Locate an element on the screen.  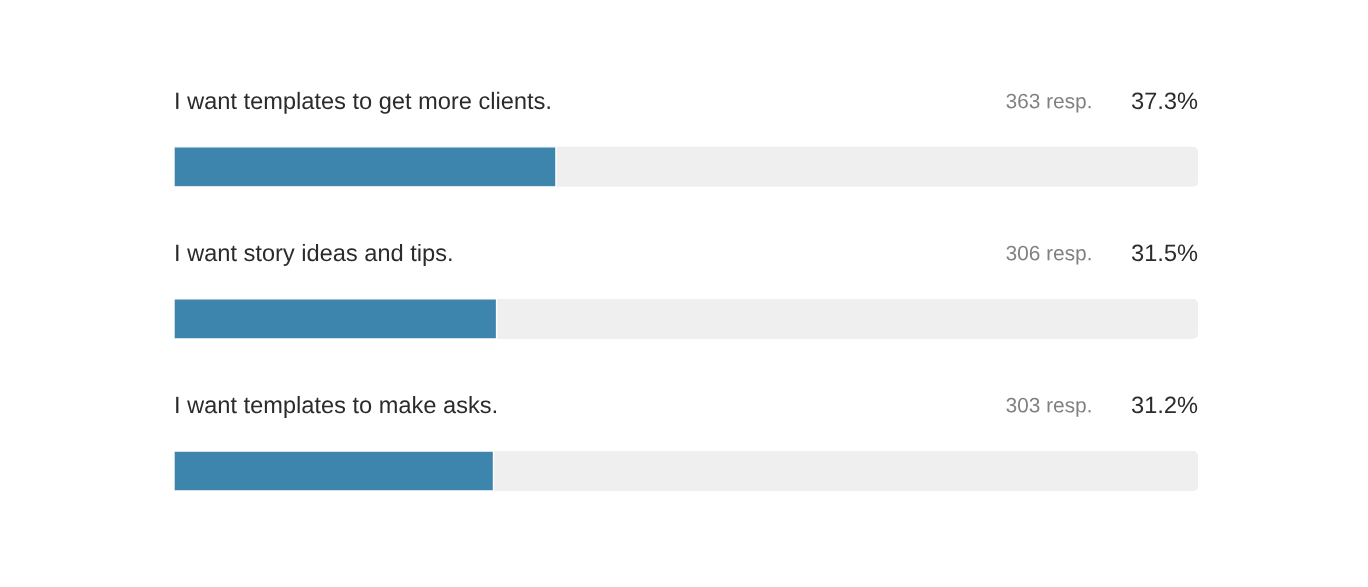
annotation: 363 resp. is located at coordinates (1048, 103).